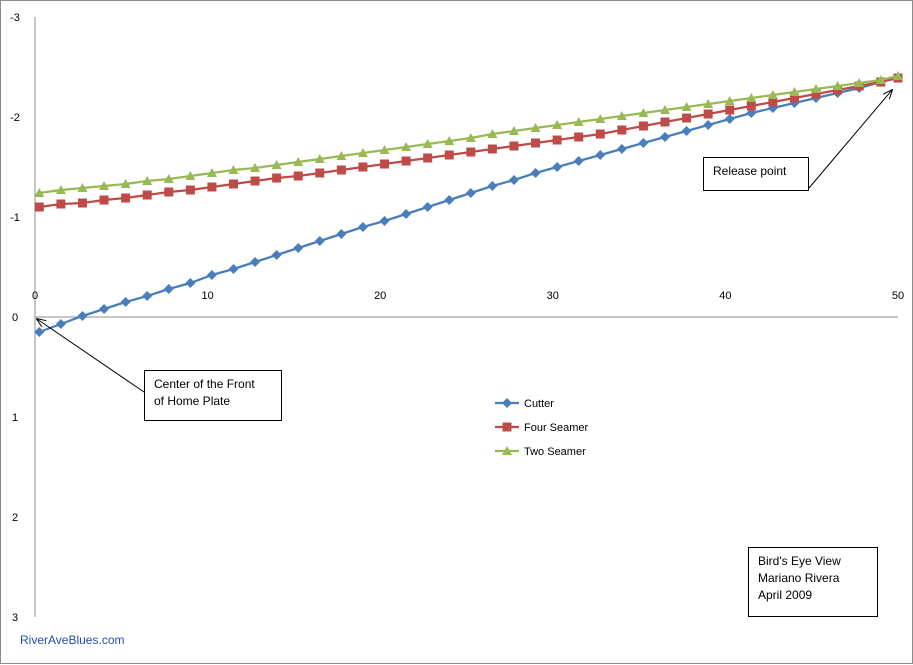  I want to click on home-plate-text-line-2: of Home Plate, so click(192, 401).